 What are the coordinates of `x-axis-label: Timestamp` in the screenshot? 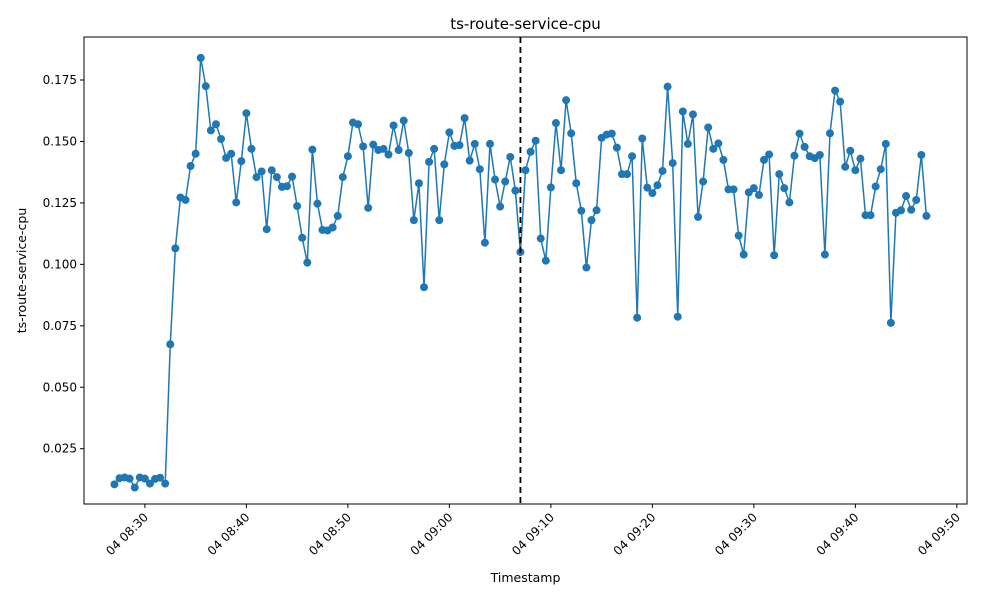 It's located at (525, 577).